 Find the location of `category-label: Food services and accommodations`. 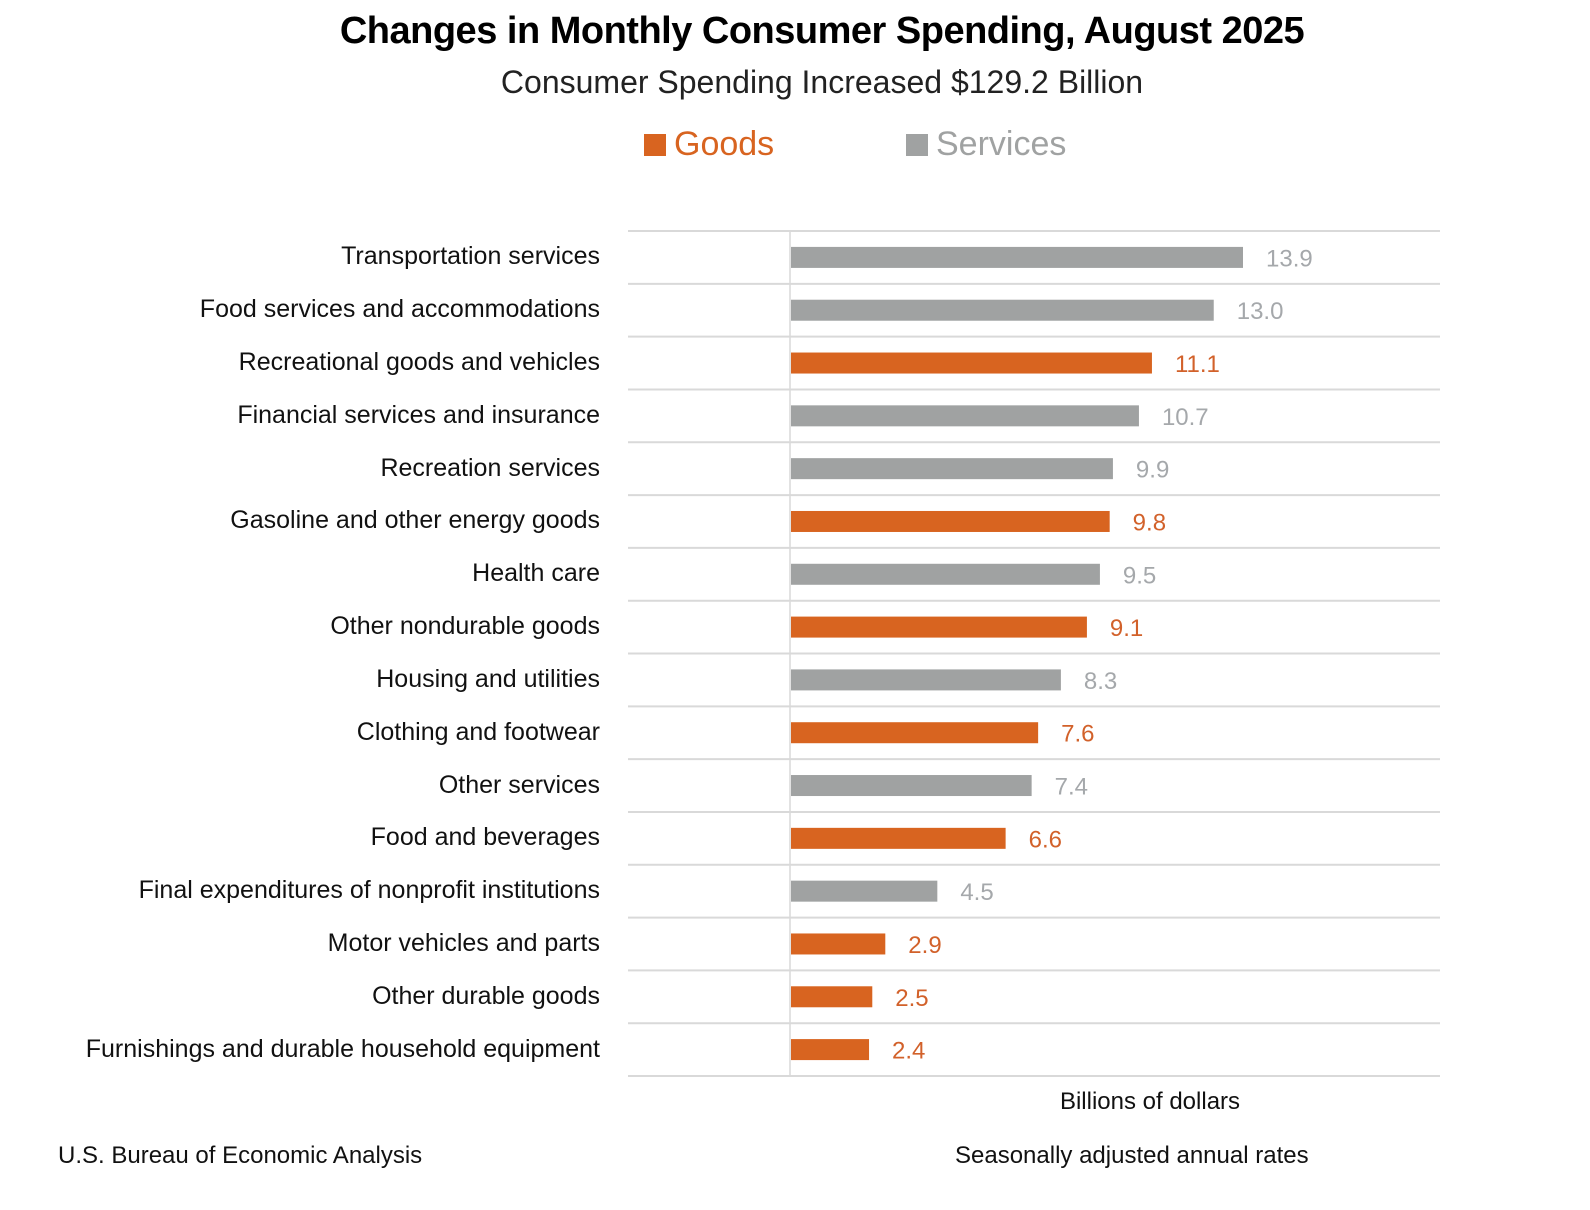

category-label: Food services and accommodations is located at coordinates (399, 309).